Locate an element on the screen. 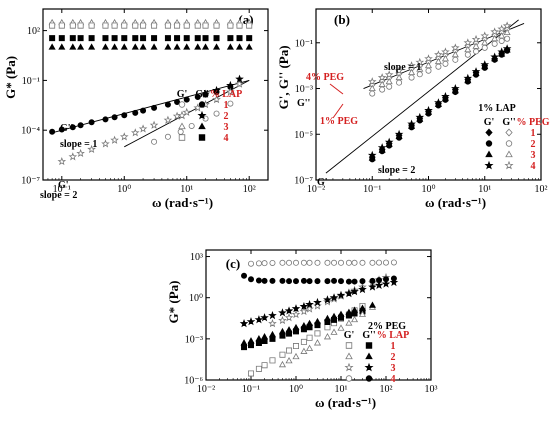 The image size is (550, 430). annotation: 1% PEG is located at coordinates (339, 121).